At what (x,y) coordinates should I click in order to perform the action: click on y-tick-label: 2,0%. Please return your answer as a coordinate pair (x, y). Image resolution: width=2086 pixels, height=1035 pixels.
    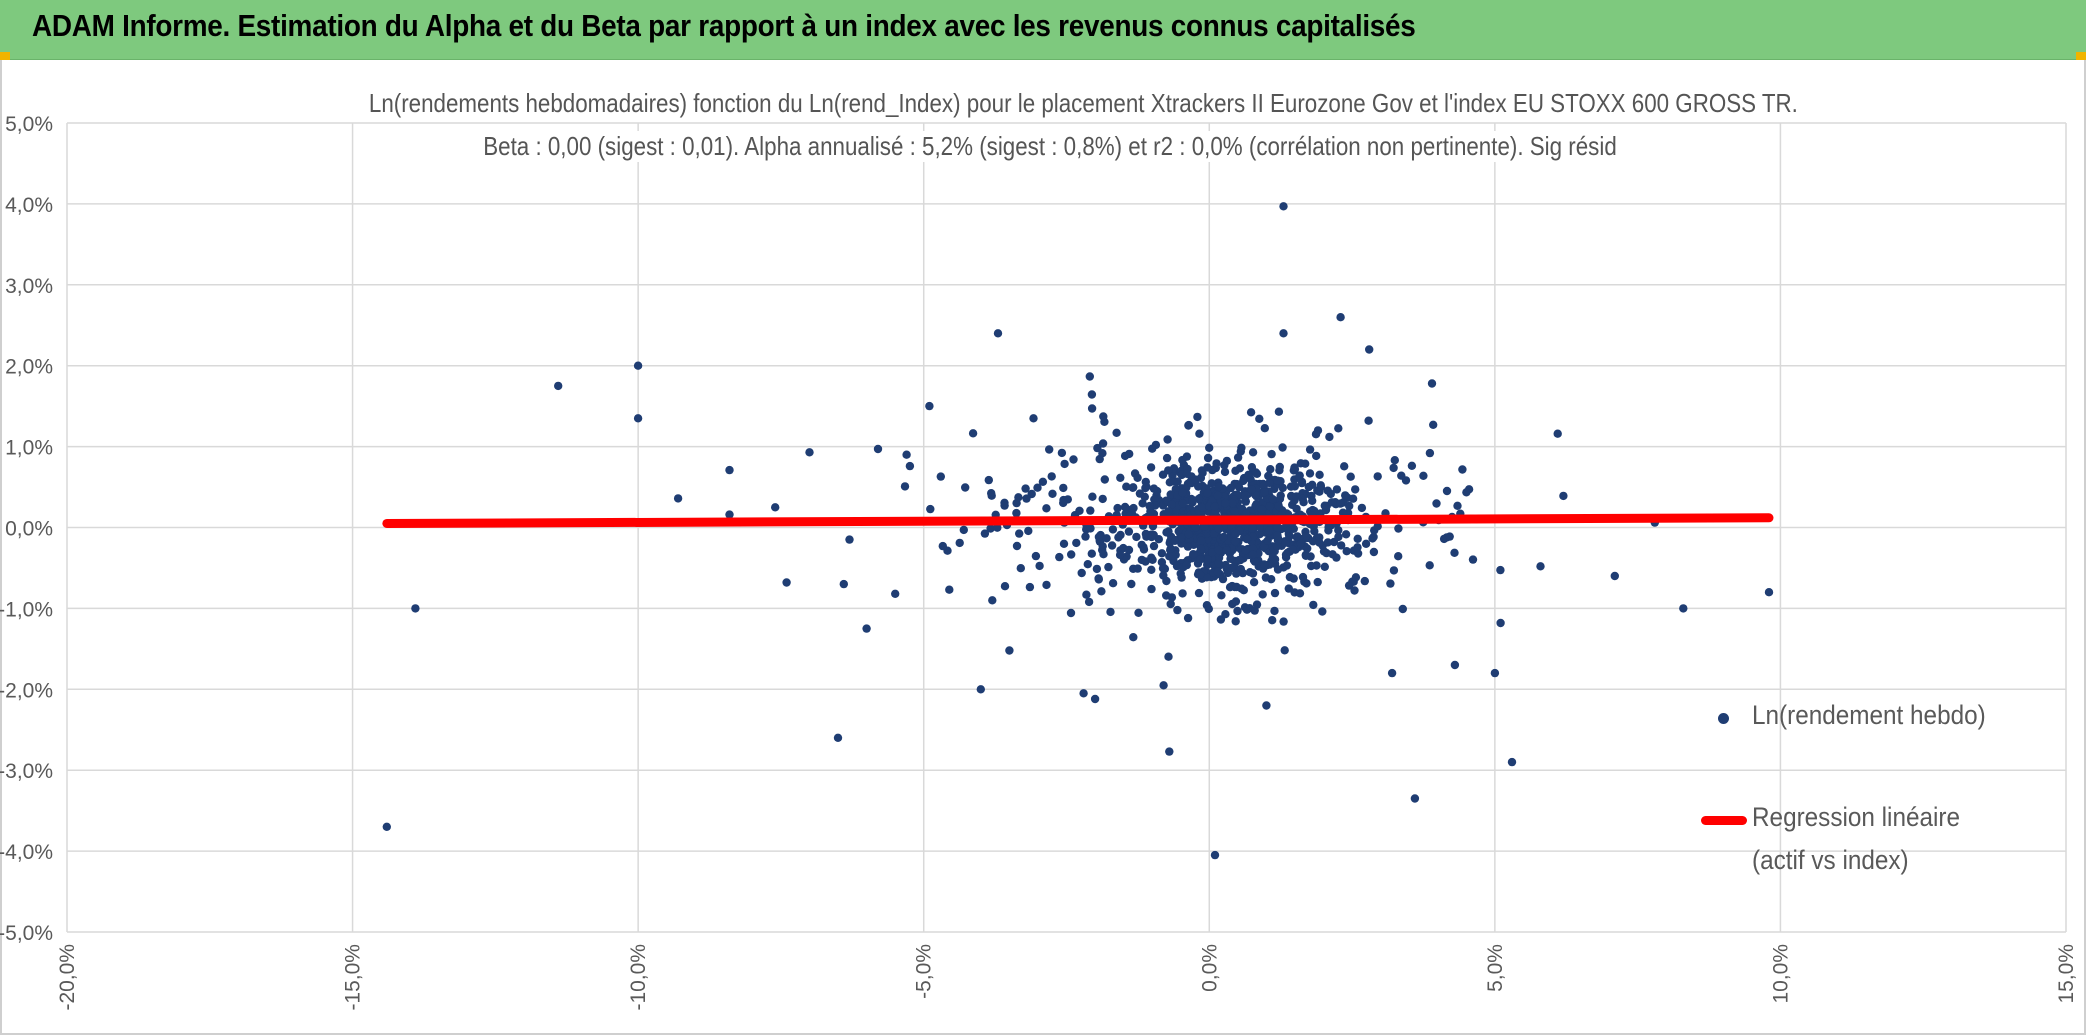
    Looking at the image, I should click on (29, 367).